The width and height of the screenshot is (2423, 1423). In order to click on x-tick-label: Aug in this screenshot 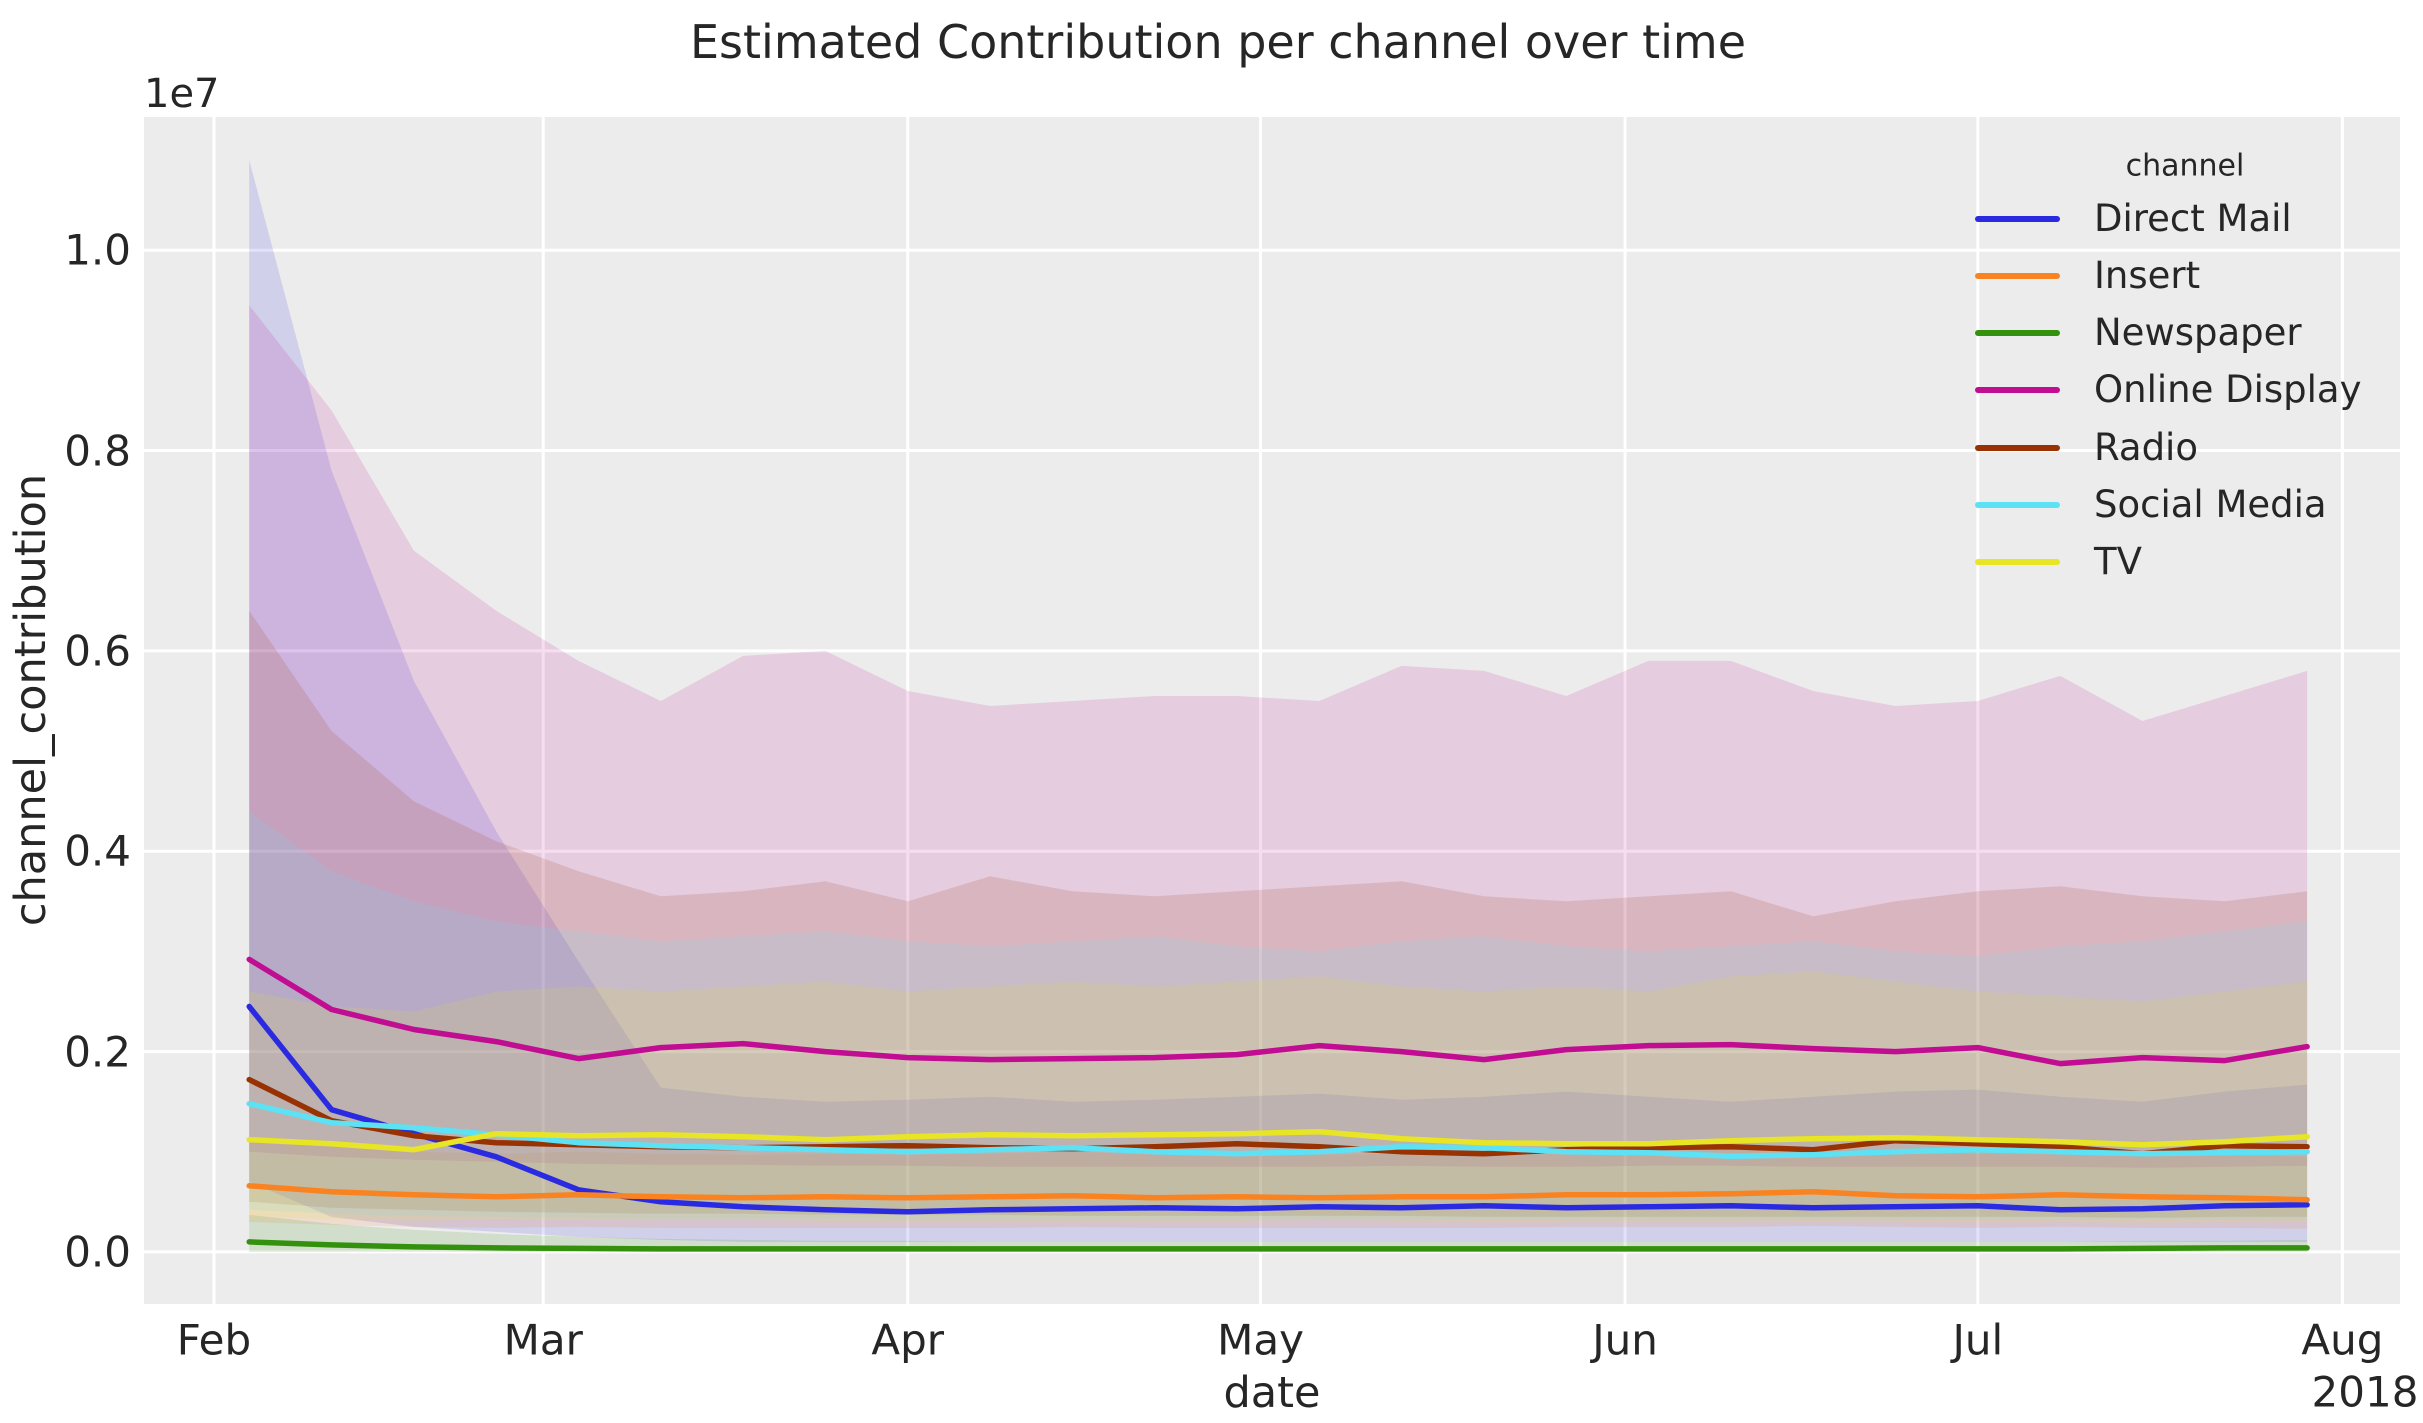, I will do `click(2342, 1340)`.